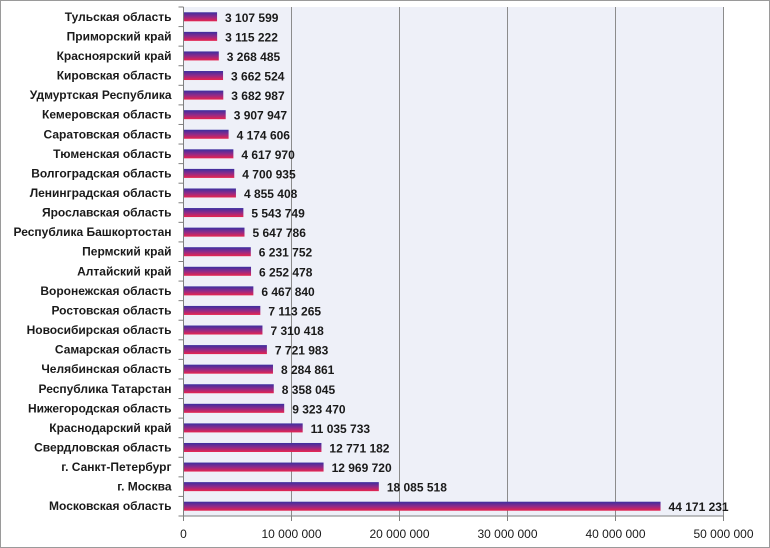  I want to click on category-label: г. Москва, so click(144, 487).